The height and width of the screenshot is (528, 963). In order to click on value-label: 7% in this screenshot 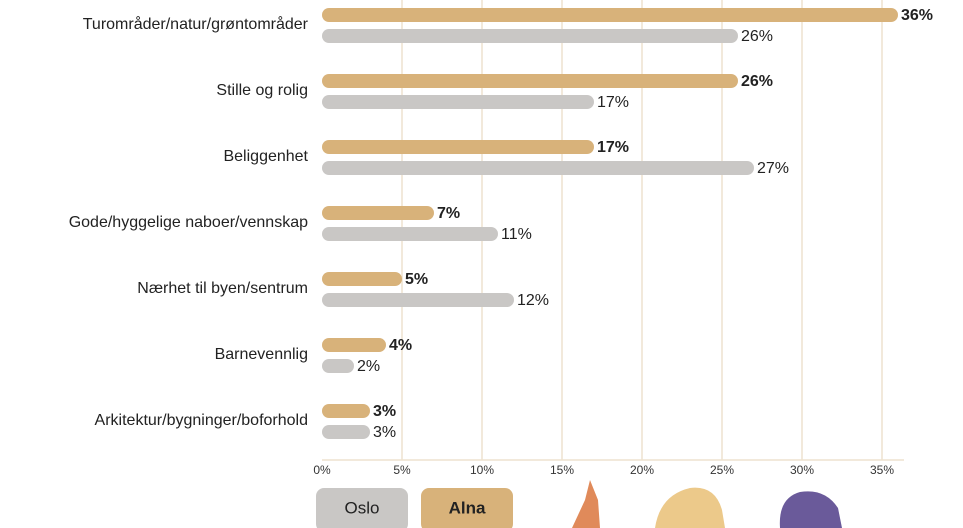, I will do `click(448, 213)`.